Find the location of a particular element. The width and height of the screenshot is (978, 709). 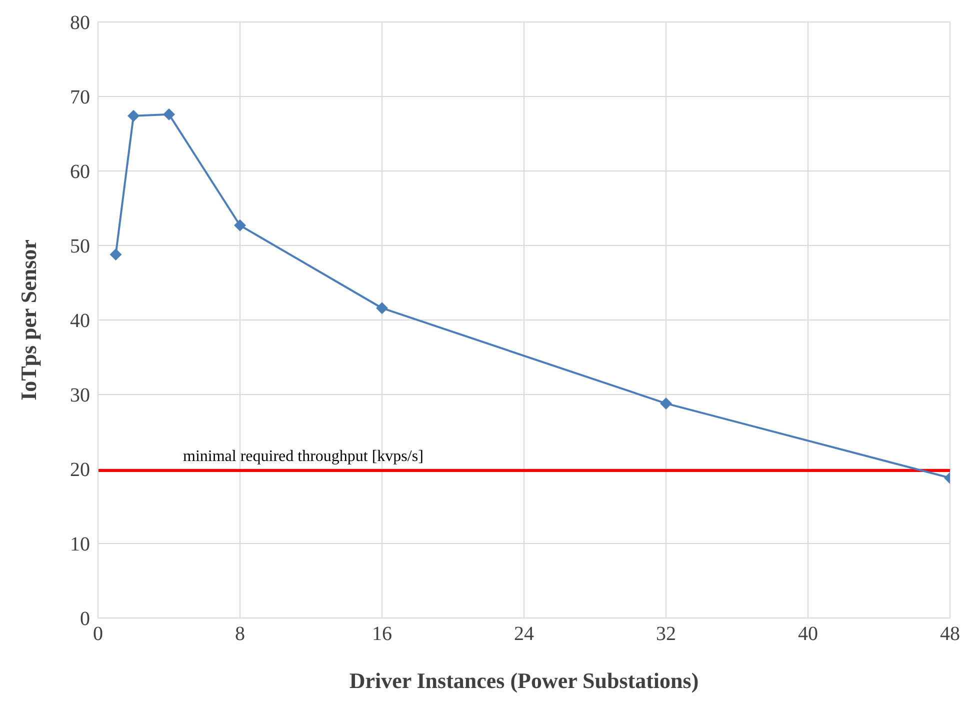

y-axis-title: IoTps per Sensor is located at coordinates (28, 319).